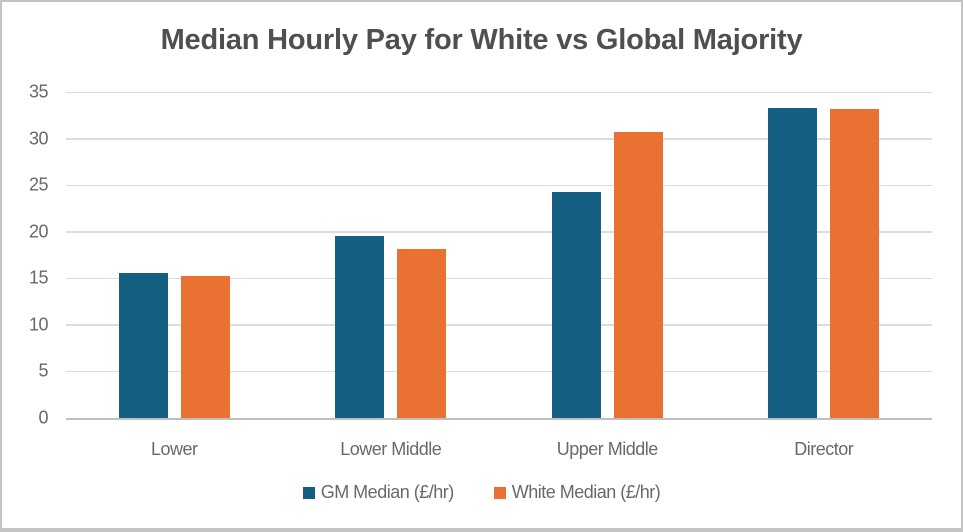  Describe the element at coordinates (308, 492) in the screenshot. I see `legend-swatch-icon-gm-median-hr` at that location.